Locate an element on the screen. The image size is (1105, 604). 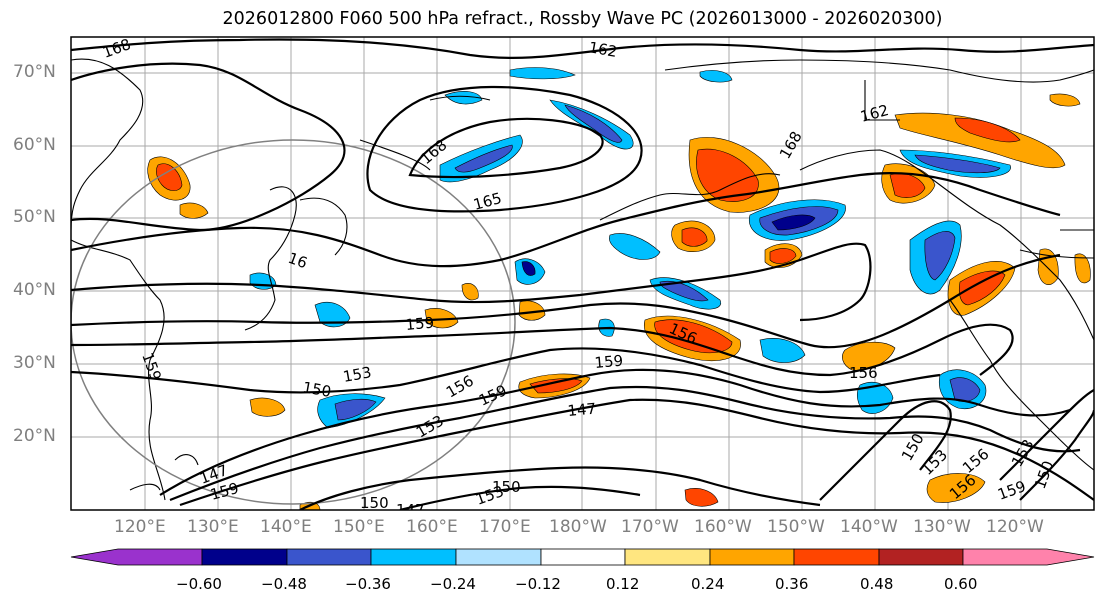
colorbar-tick: −0.48 is located at coordinates (284, 584).